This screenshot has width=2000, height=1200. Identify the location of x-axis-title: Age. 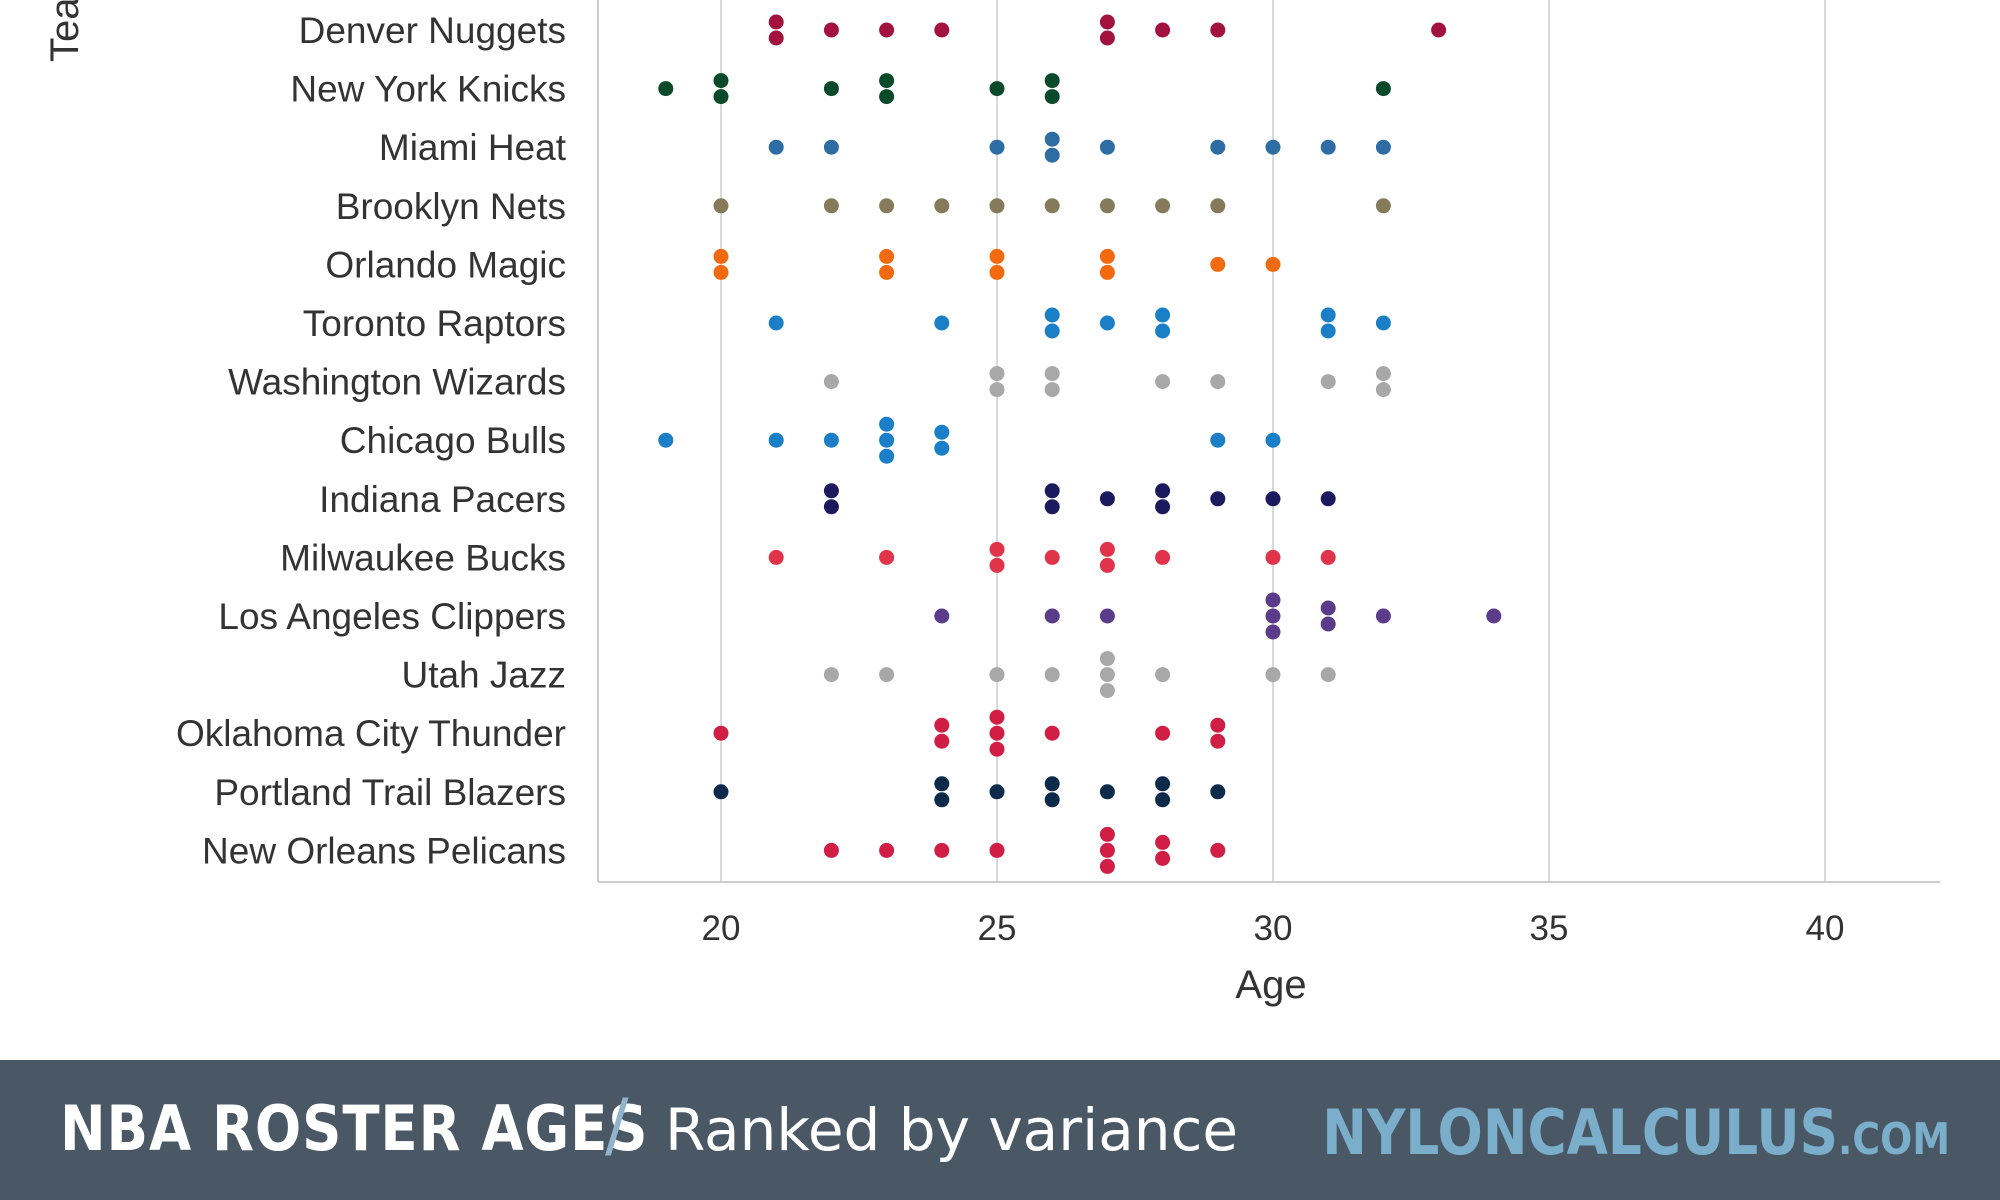
(1270, 985).